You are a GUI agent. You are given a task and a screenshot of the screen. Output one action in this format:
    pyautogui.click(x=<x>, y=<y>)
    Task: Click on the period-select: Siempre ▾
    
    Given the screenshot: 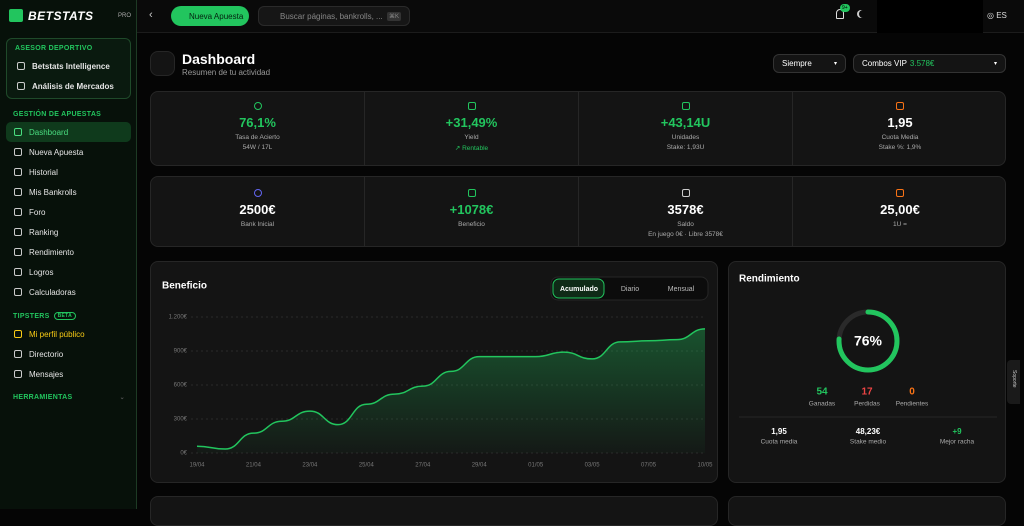 What is the action you would take?
    pyautogui.click(x=809, y=63)
    